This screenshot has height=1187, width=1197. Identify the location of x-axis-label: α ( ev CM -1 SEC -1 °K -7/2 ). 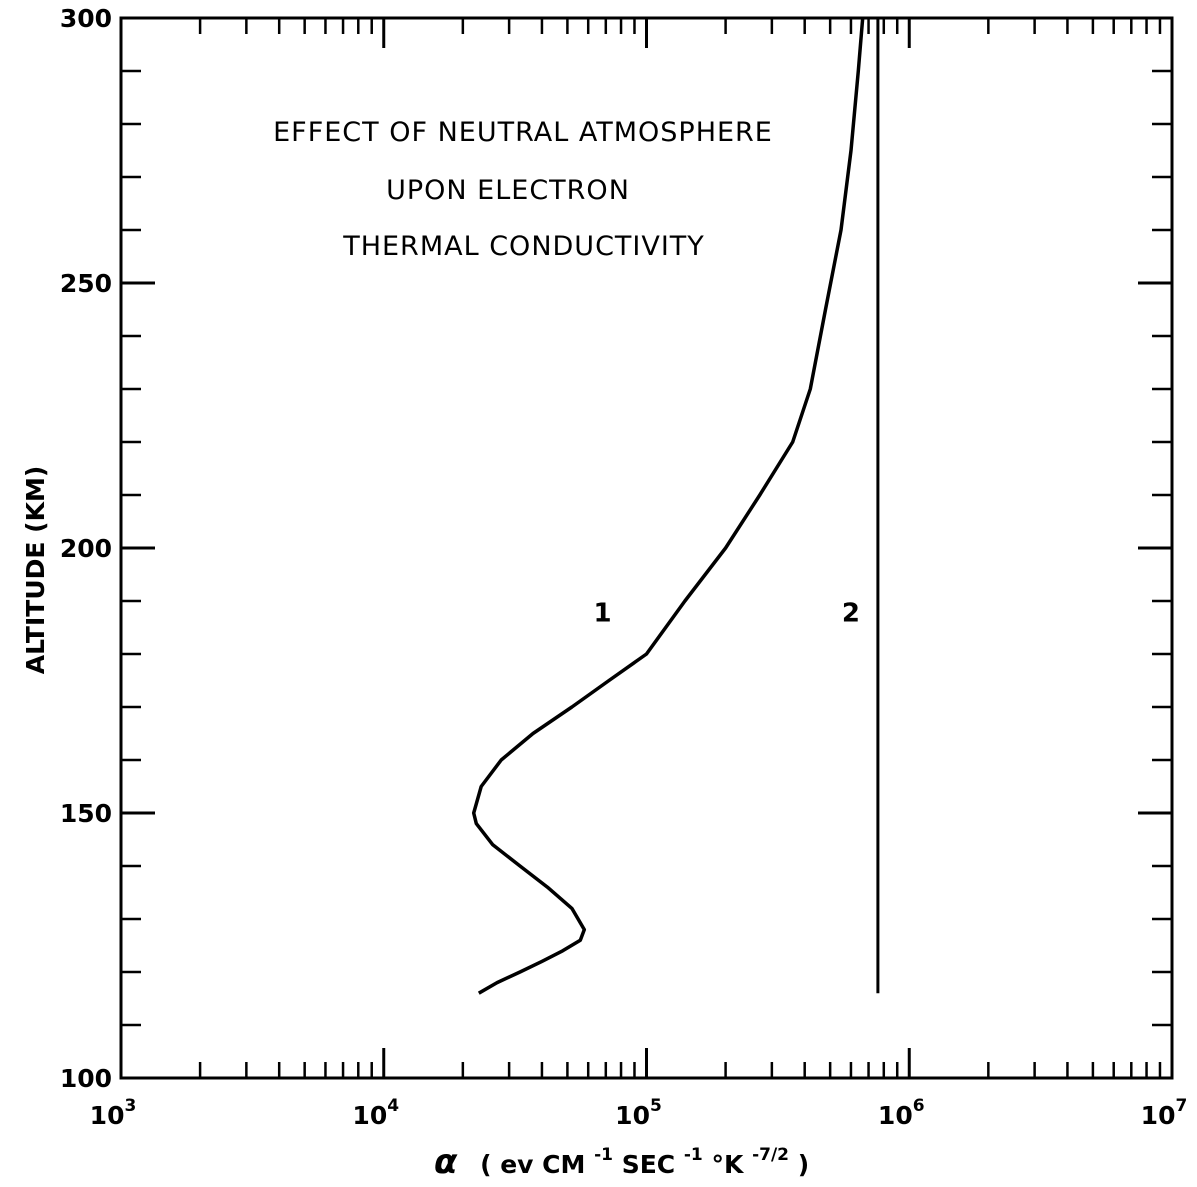
(621, 1159).